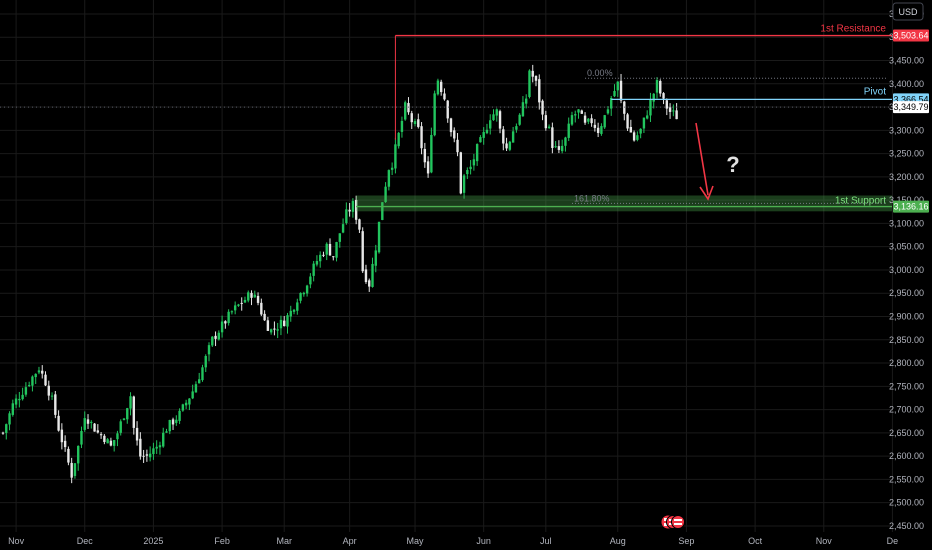 The height and width of the screenshot is (550, 932). What do you see at coordinates (910, 107) in the screenshot?
I see `last-price-tag-text: 3,349.79` at bounding box center [910, 107].